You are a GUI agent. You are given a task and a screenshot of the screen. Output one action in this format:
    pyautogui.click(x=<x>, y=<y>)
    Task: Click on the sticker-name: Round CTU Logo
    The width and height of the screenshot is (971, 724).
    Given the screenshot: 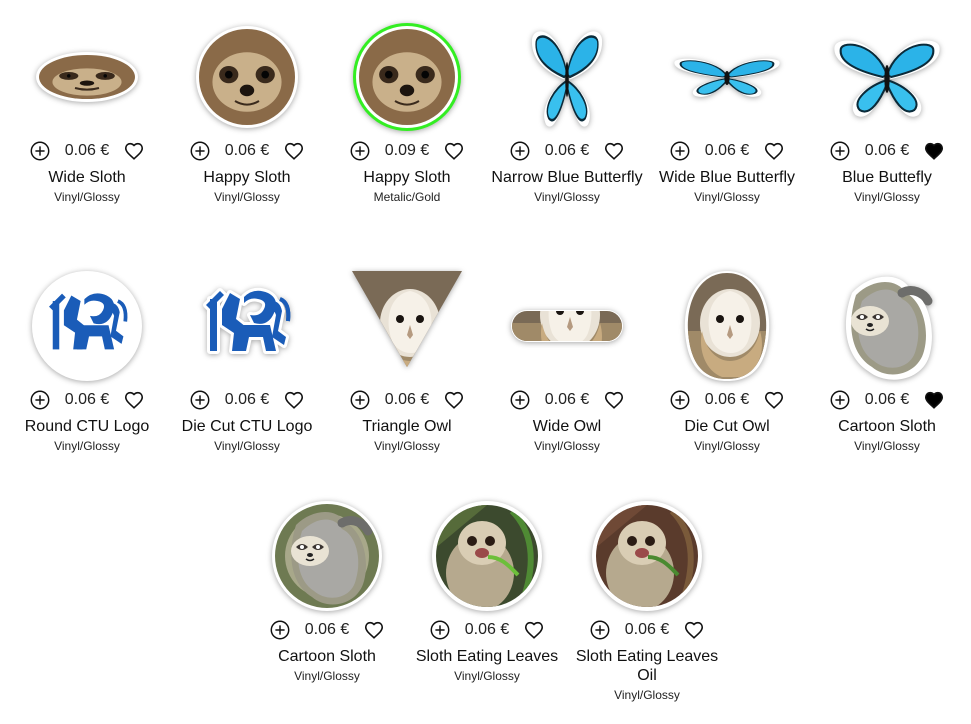 What is the action you would take?
    pyautogui.click(x=87, y=426)
    